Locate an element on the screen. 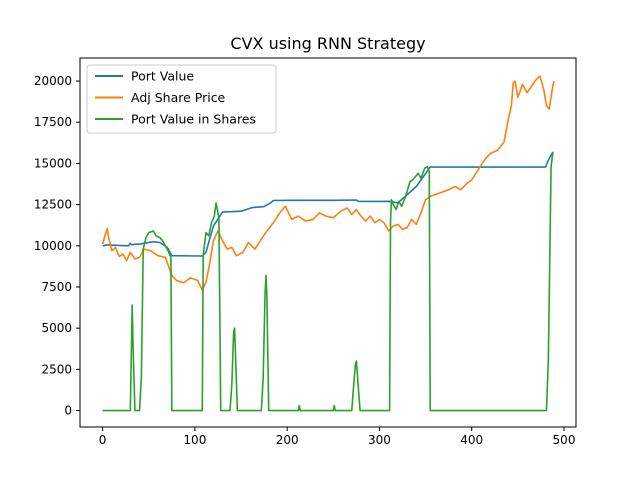 Image resolution: width=640 pixels, height=484 pixels. y-tick-label: 7500 is located at coordinates (56, 287).